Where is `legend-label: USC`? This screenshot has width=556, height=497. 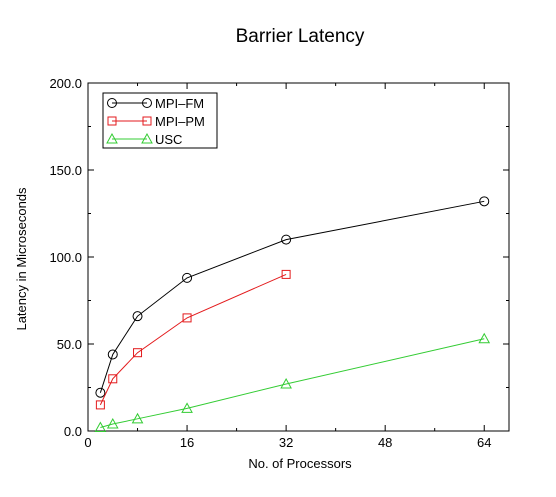
legend-label: USC is located at coordinates (168, 139).